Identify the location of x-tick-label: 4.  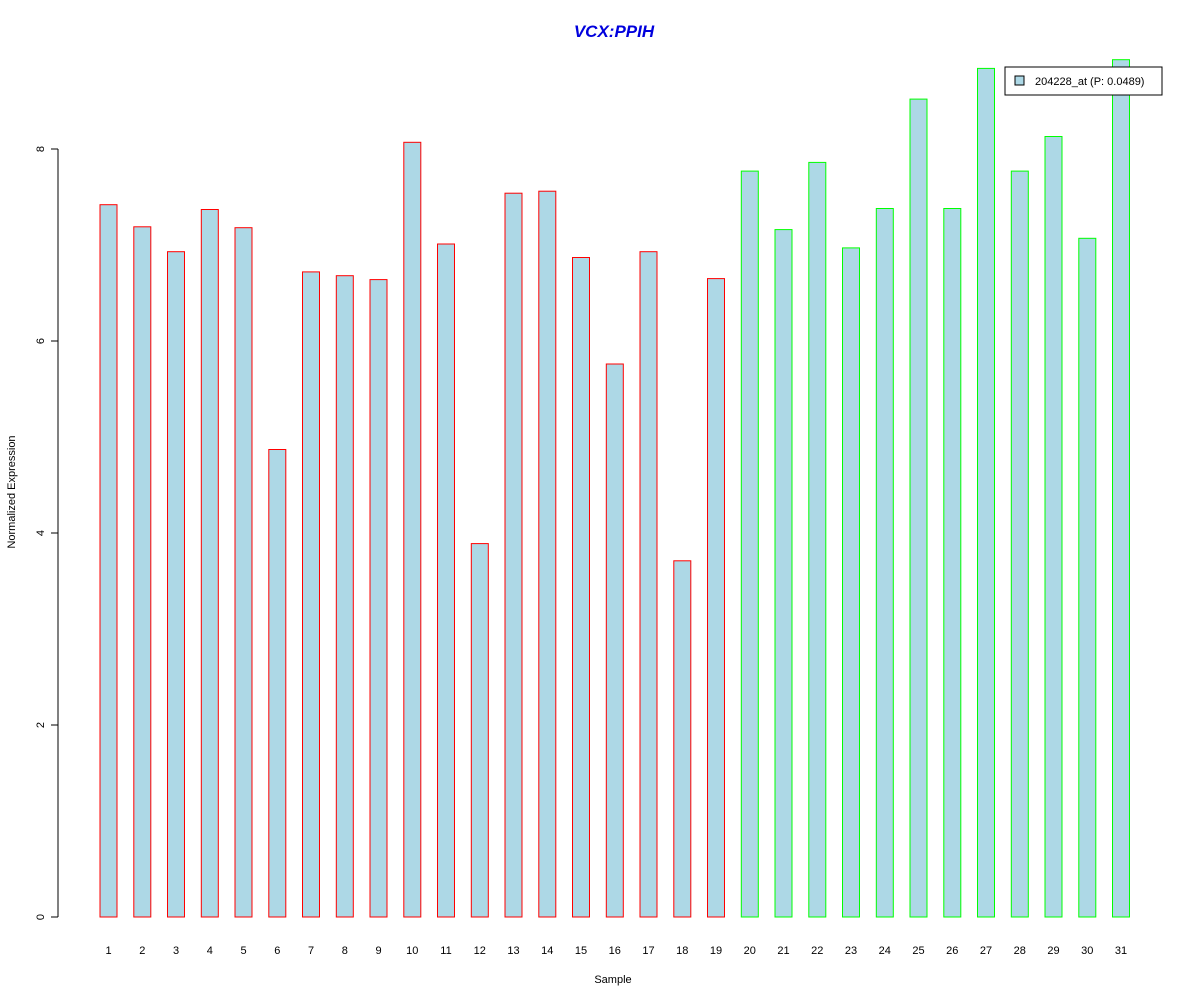
(210, 951).